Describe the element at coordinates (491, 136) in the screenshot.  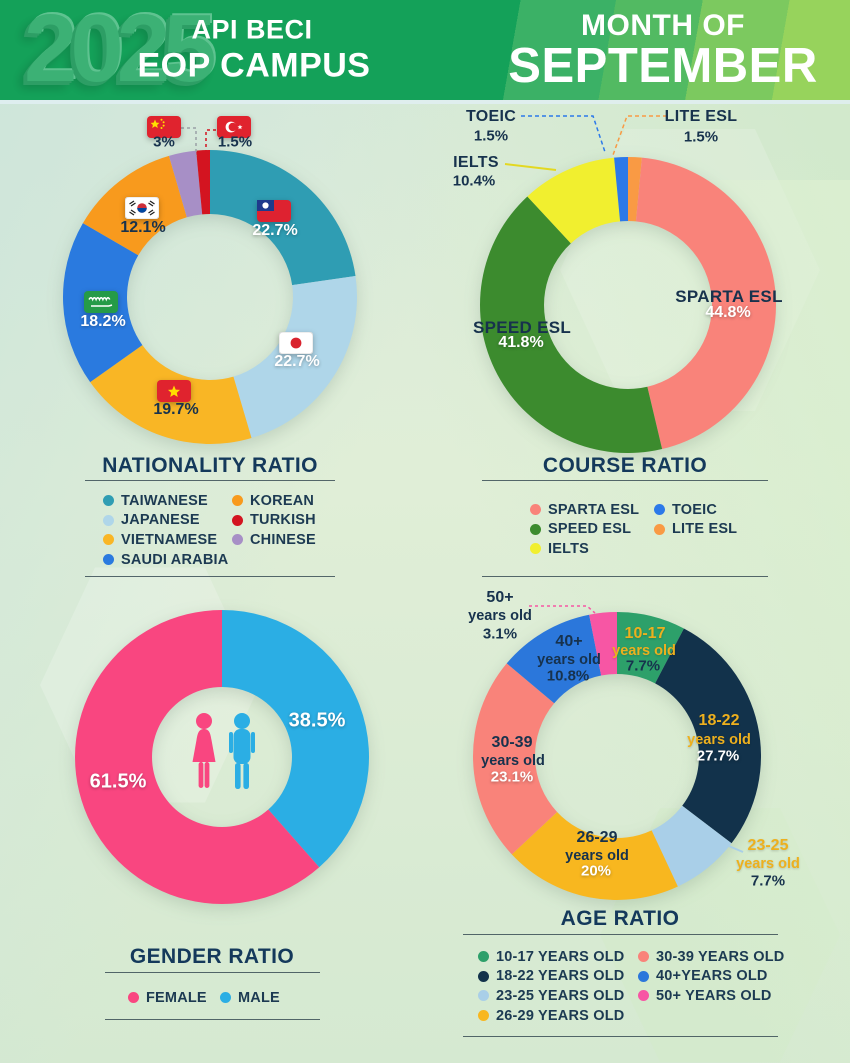
I see `toeic-percent-label: 1.5%` at that location.